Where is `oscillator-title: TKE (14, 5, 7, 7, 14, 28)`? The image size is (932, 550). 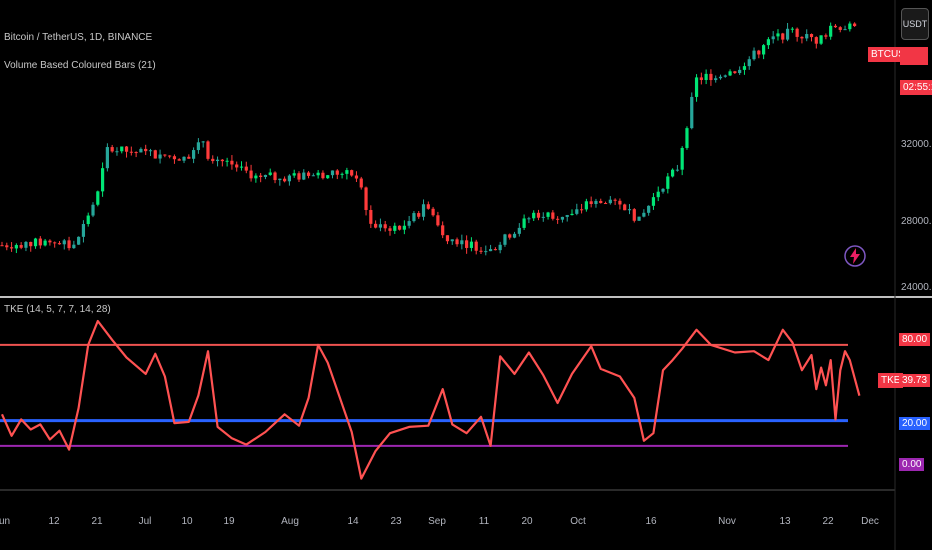 oscillator-title: TKE (14, 5, 7, 7, 14, 28) is located at coordinates (57, 309).